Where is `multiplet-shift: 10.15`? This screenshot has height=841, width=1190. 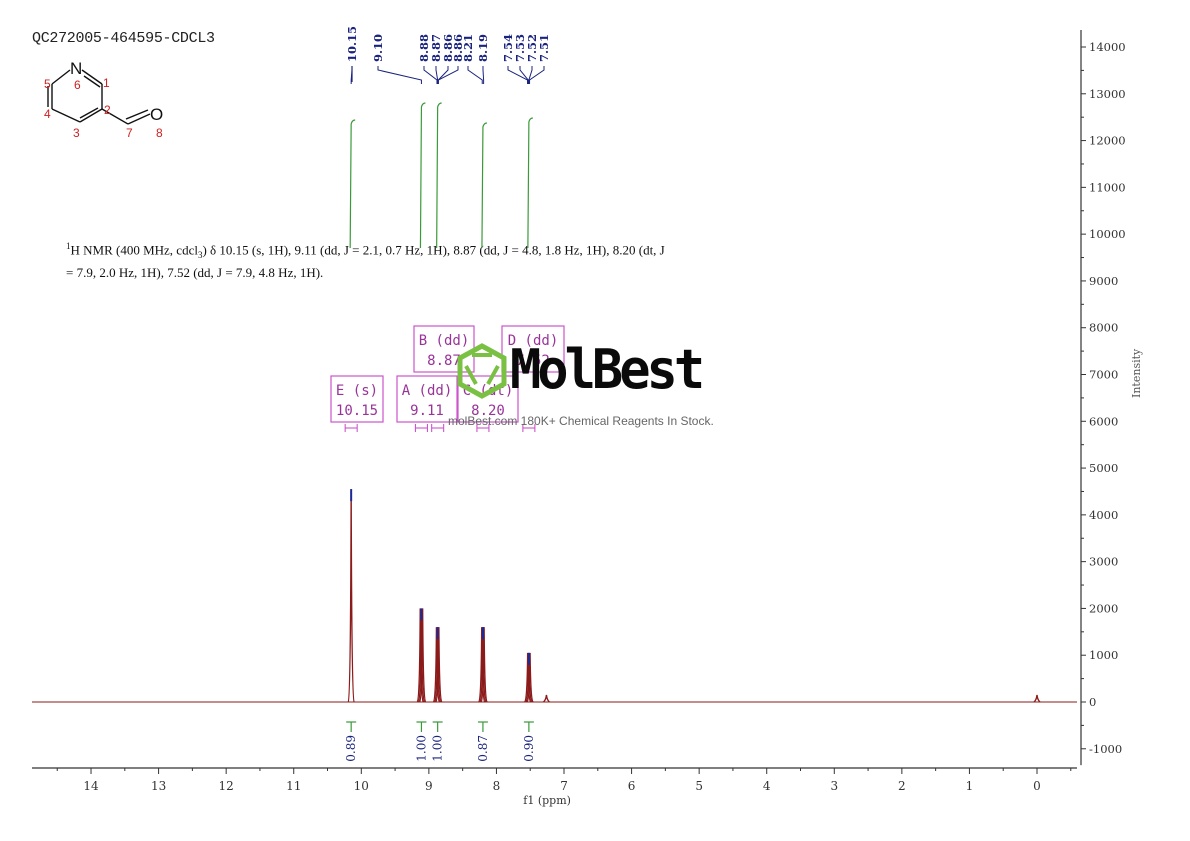 multiplet-shift: 10.15 is located at coordinates (357, 411).